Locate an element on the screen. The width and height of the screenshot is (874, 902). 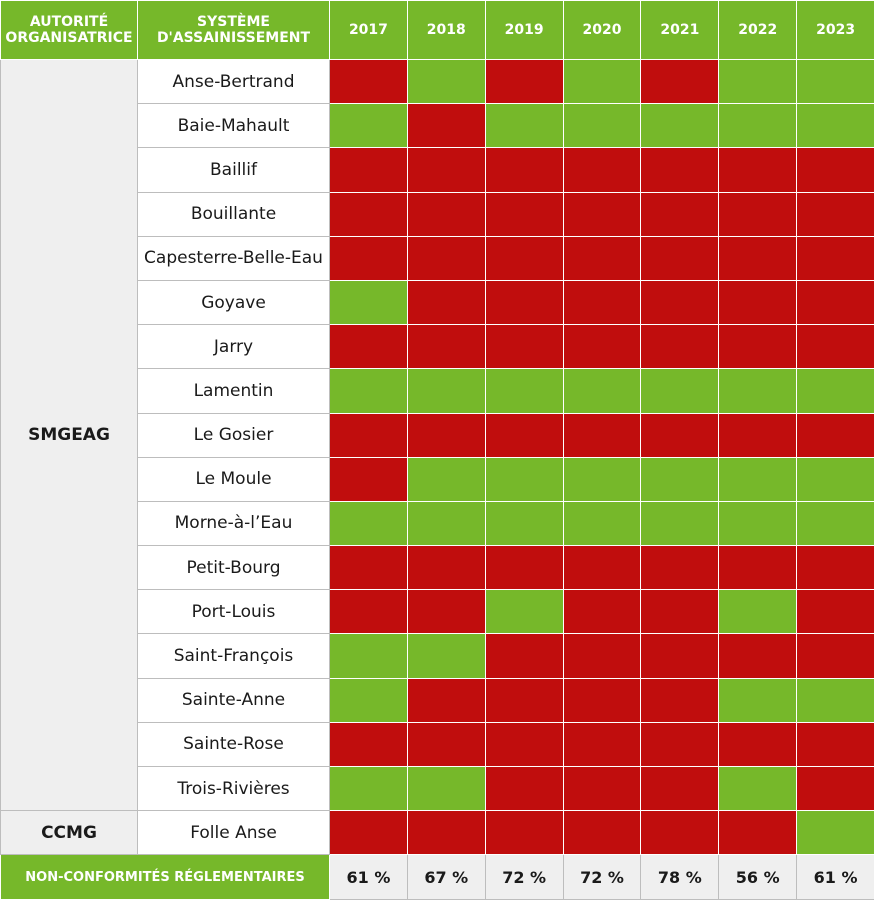
system-name-cell: Petit-Bourg is located at coordinates (233, 568).